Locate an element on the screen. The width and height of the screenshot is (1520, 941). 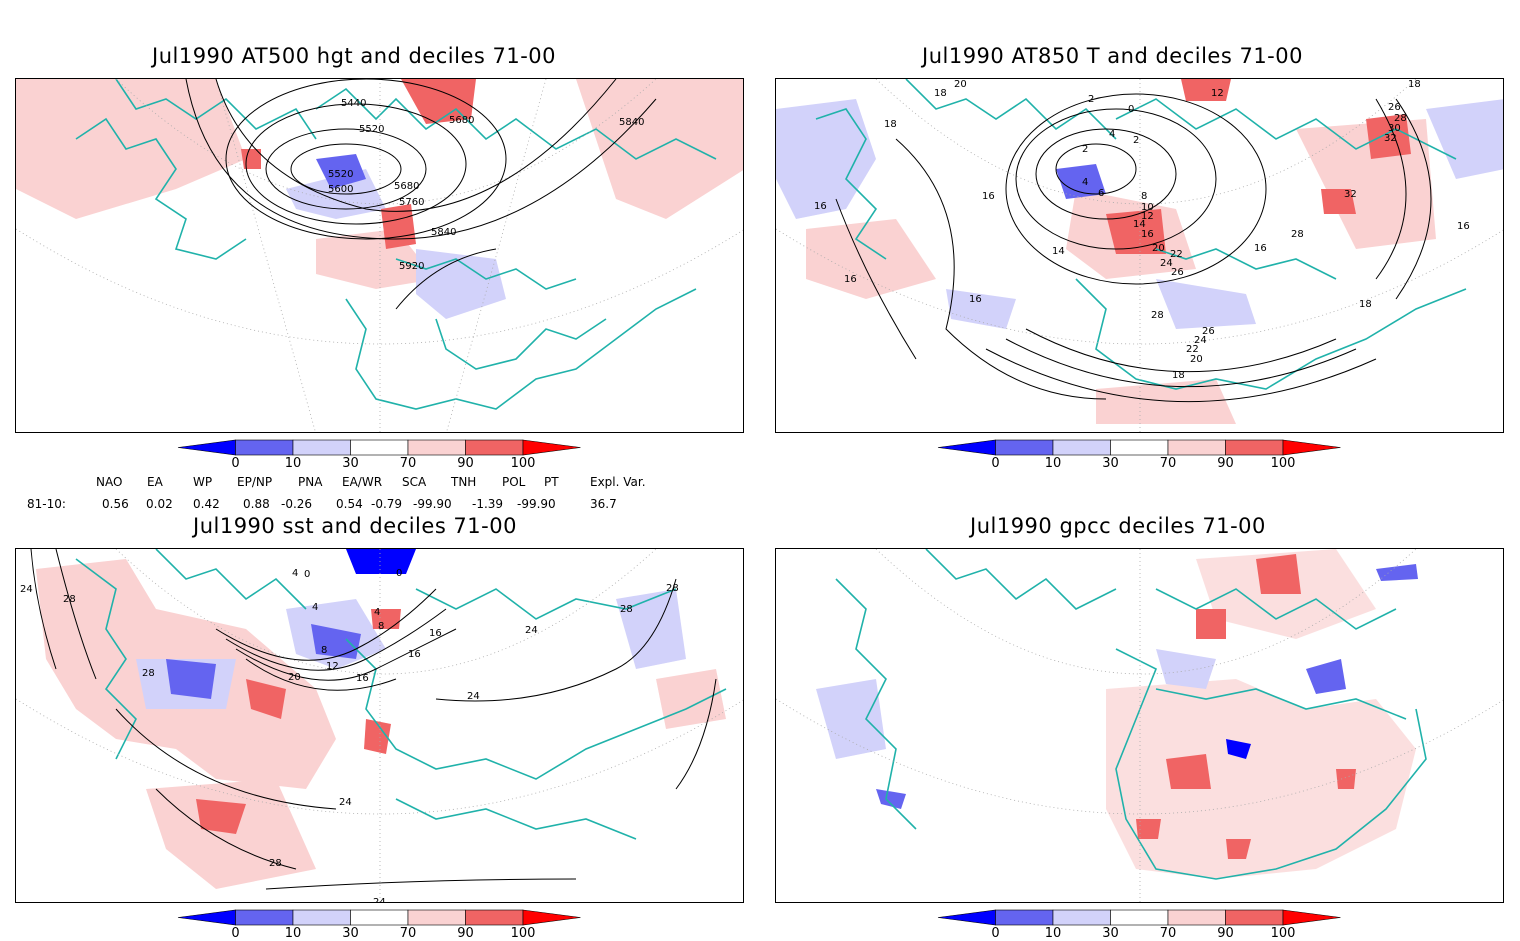
panel-title-sst: Jul1990 sst and deciles 71-00 is located at coordinates (355, 526).